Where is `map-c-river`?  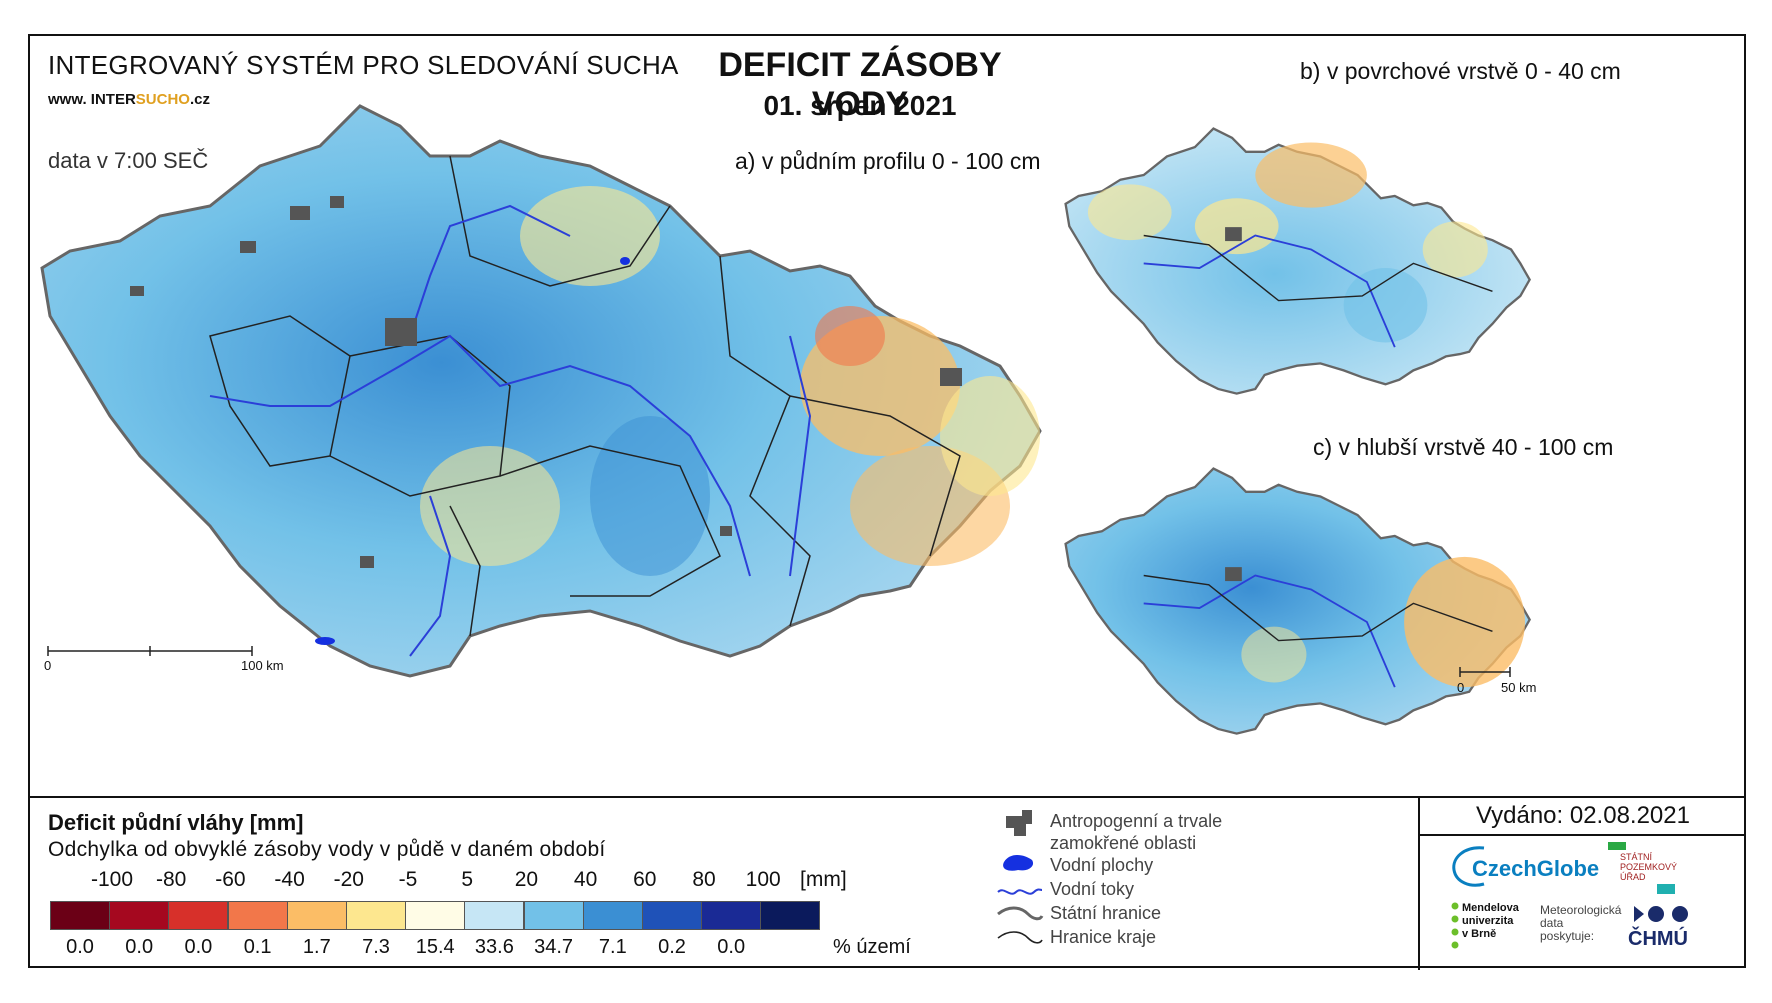 map-c-river is located at coordinates (1269, 631).